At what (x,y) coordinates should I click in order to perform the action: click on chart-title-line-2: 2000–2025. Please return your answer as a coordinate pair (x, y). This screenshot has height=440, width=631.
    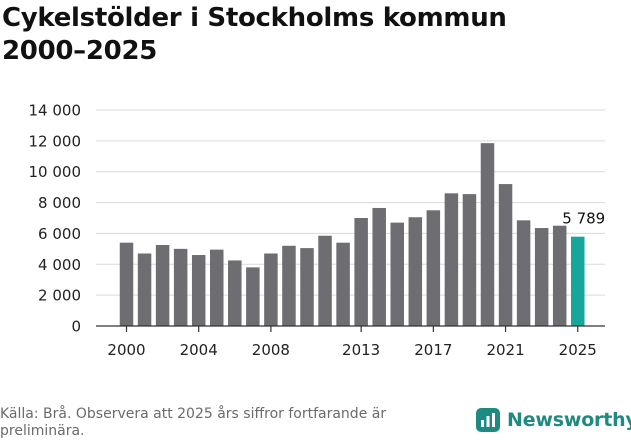
    Looking at the image, I should click on (80, 51).